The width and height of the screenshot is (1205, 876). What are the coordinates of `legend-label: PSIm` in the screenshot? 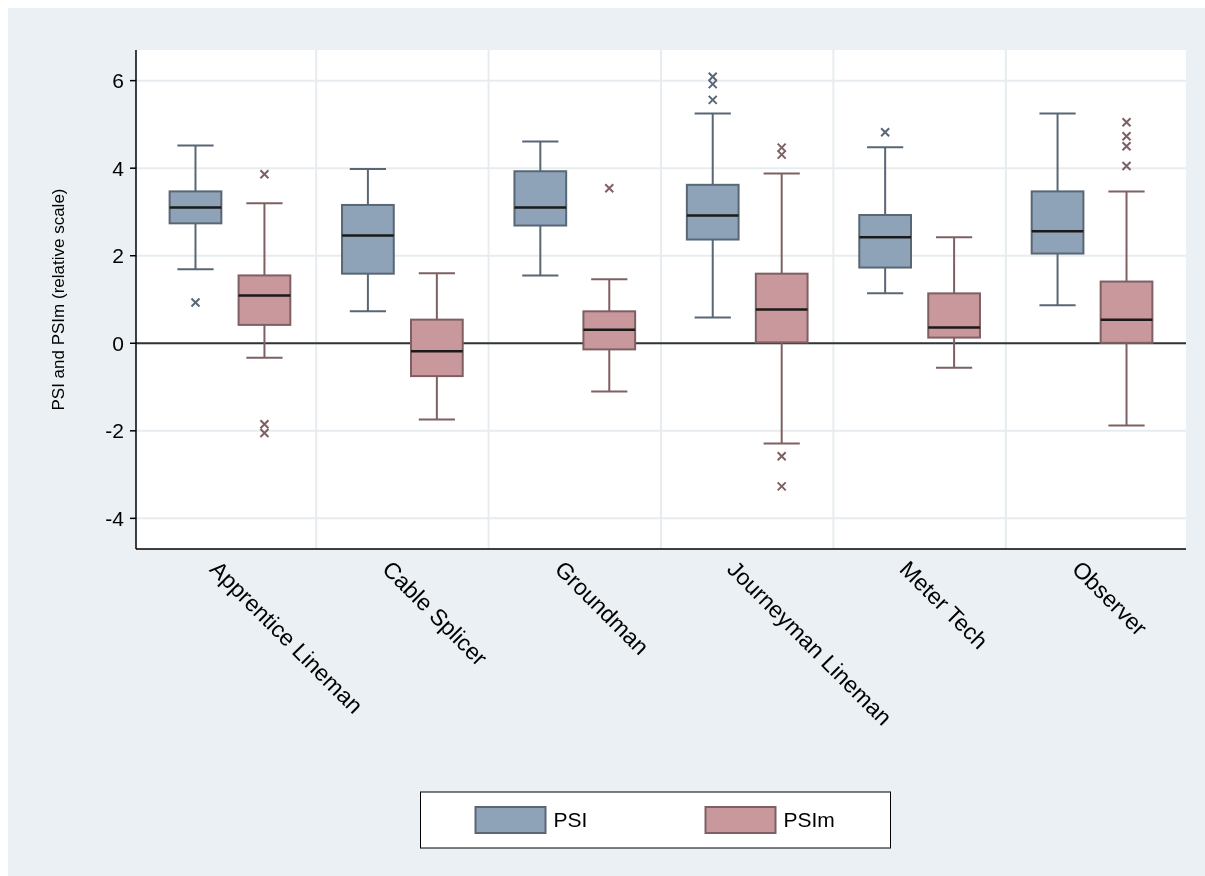 It's located at (809, 820).